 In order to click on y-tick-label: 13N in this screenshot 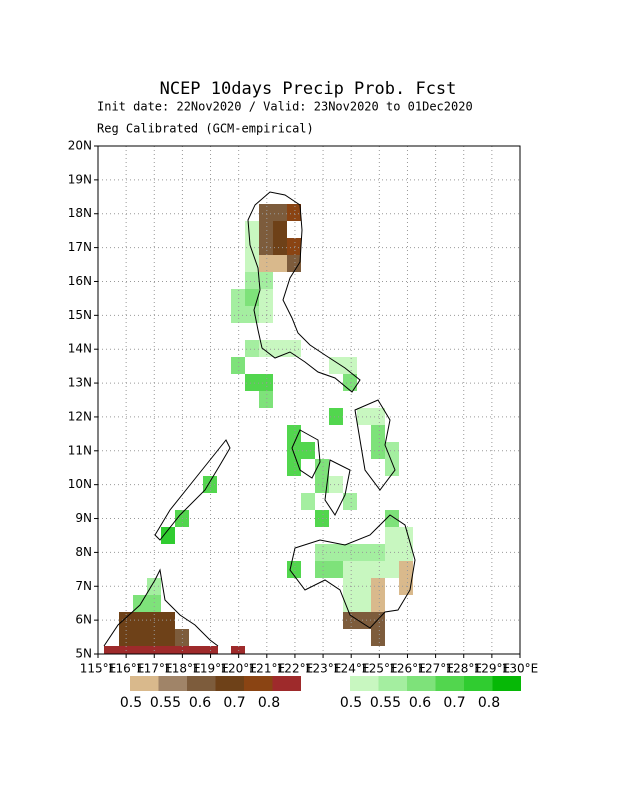, I will do `click(80, 383)`.